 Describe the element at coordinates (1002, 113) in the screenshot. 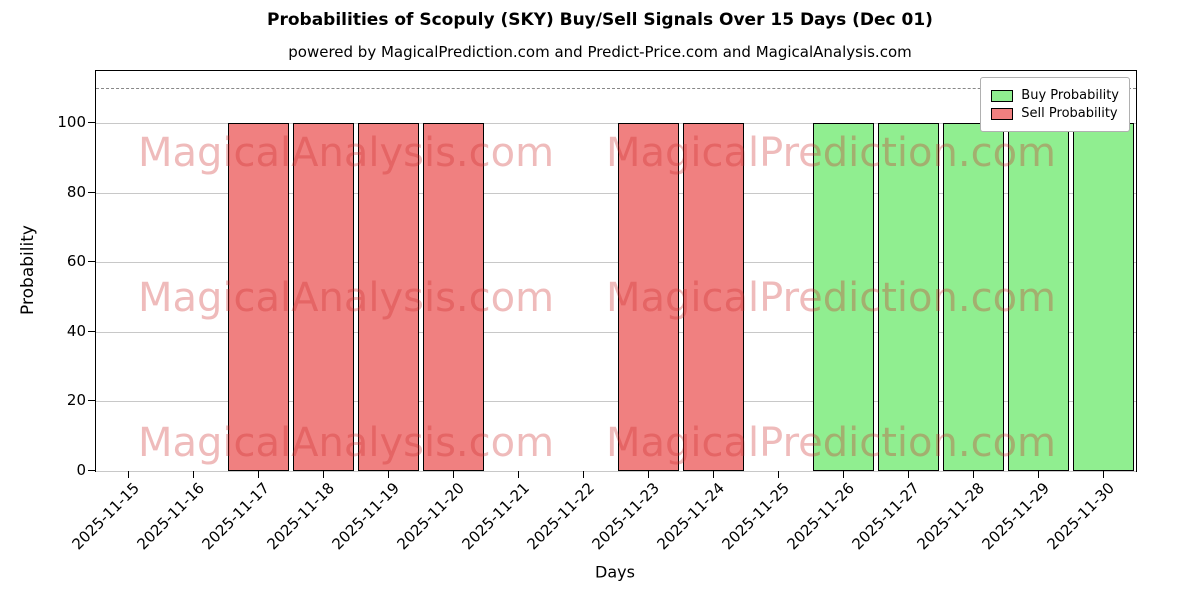

I see `sell-probability-swatch` at that location.